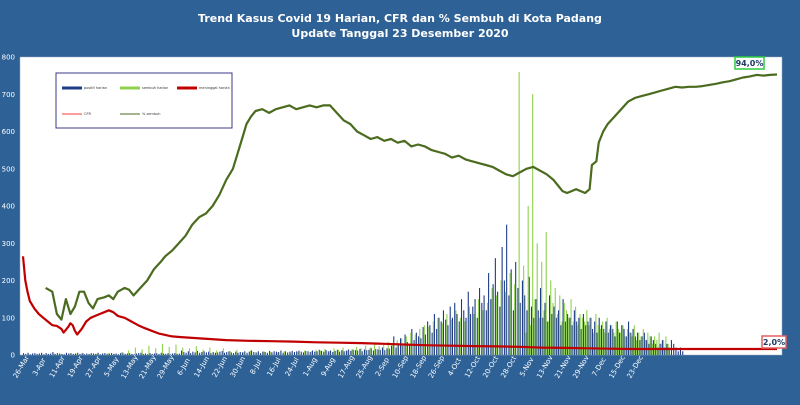  What do you see at coordinates (310, 367) in the screenshot?
I see `x-tick-label: 1-Aug` at bounding box center [310, 367].